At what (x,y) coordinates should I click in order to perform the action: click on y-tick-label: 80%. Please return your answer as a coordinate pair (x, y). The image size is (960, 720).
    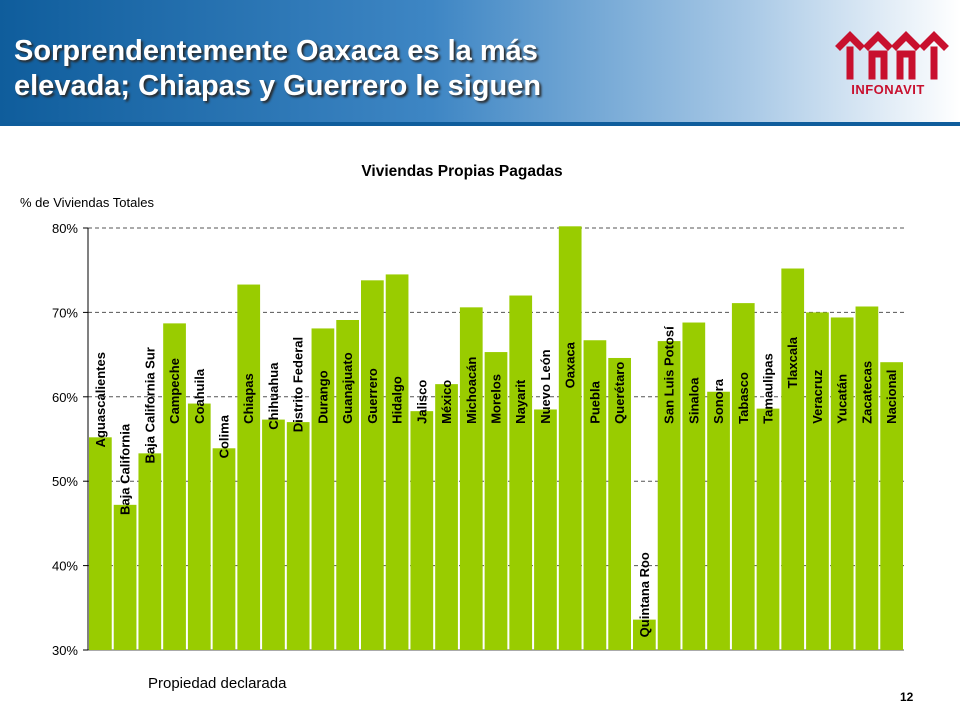
    Looking at the image, I should click on (65, 228).